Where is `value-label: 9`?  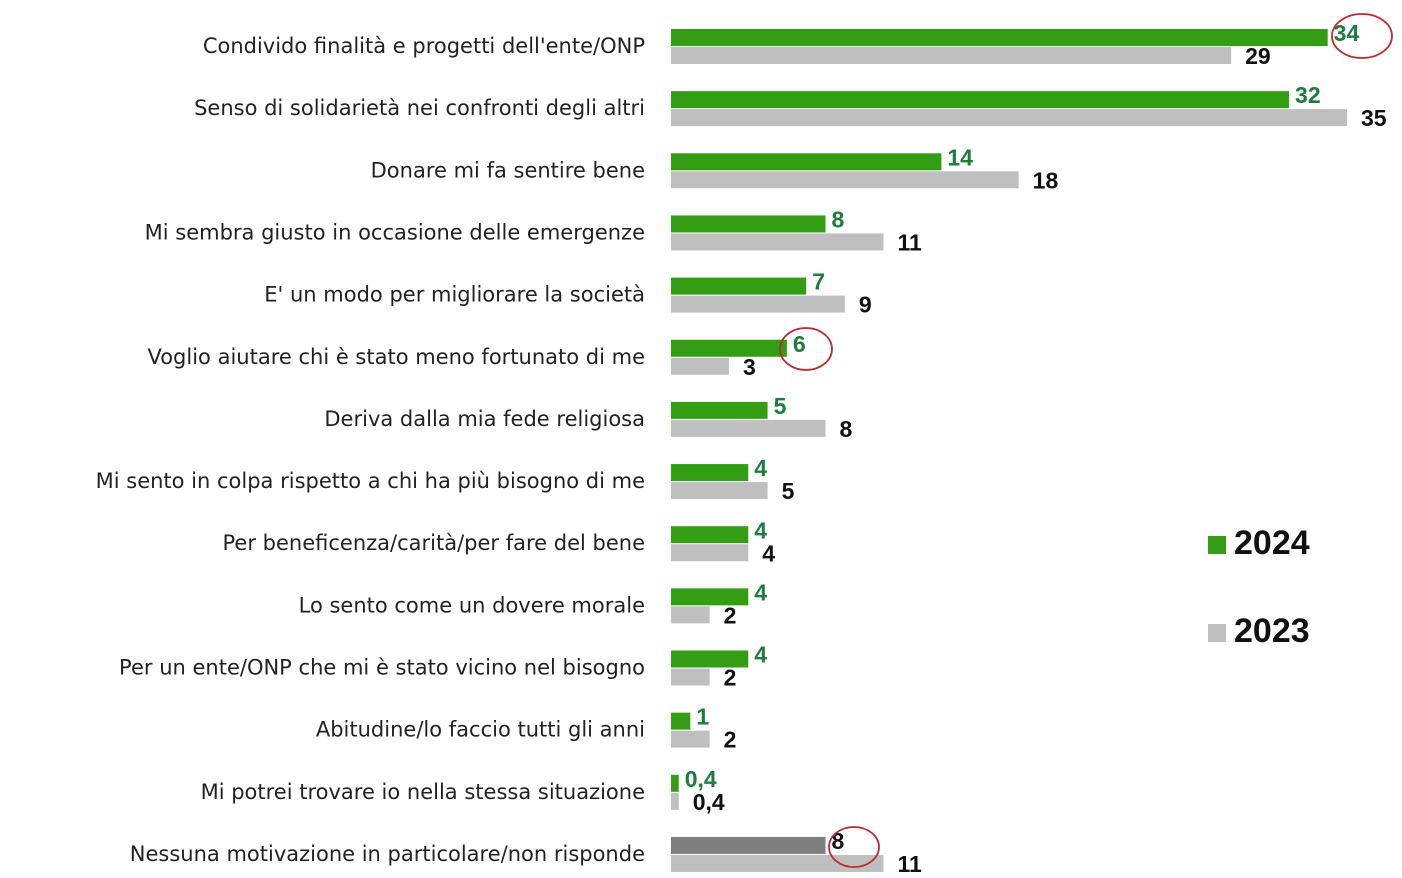
value-label: 9 is located at coordinates (865, 305).